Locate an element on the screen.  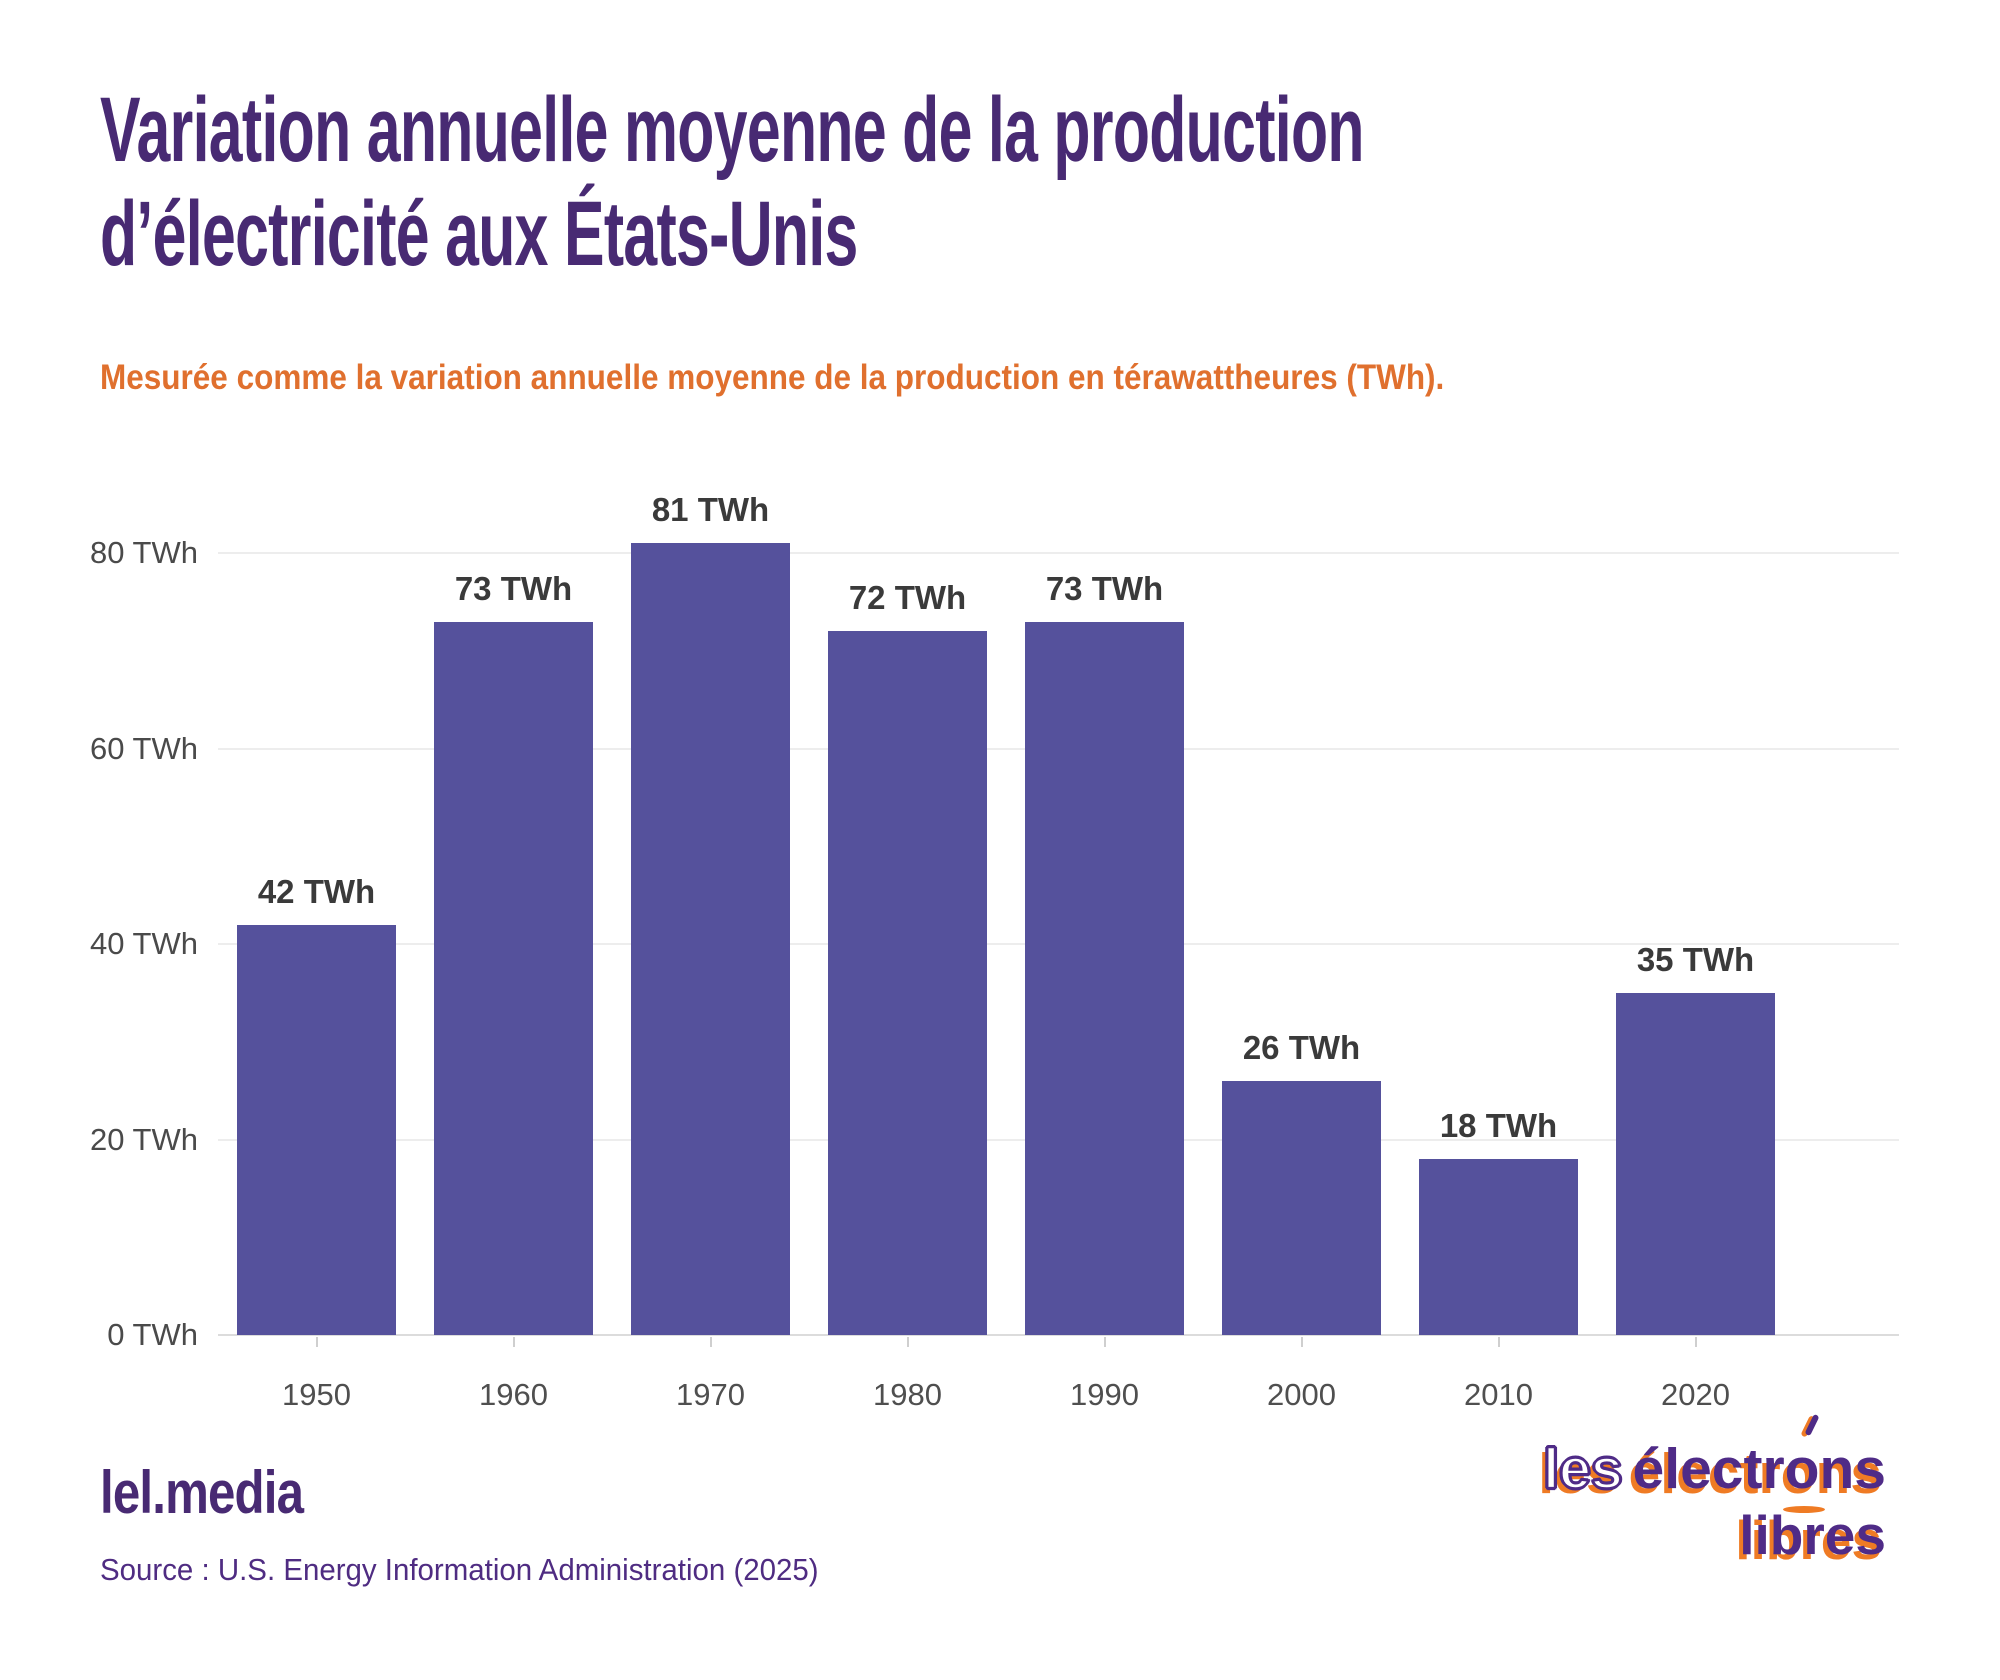
x-axis-label: 1950 is located at coordinates (316, 1394).